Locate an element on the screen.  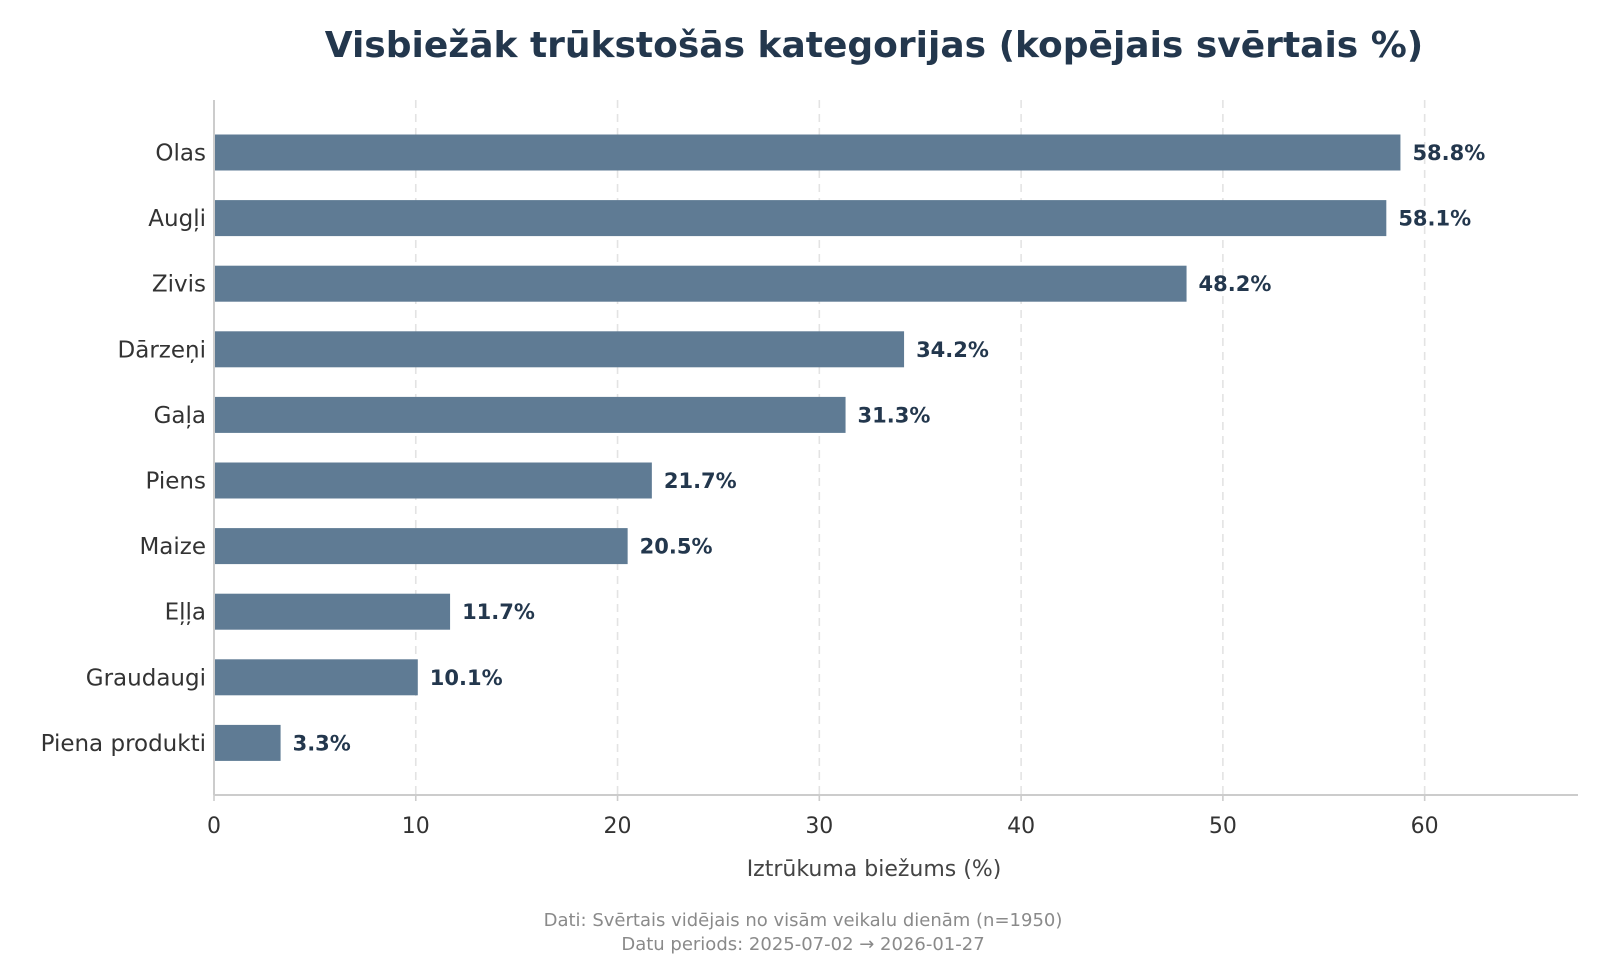
value-label: 48.2% is located at coordinates (1235, 284).